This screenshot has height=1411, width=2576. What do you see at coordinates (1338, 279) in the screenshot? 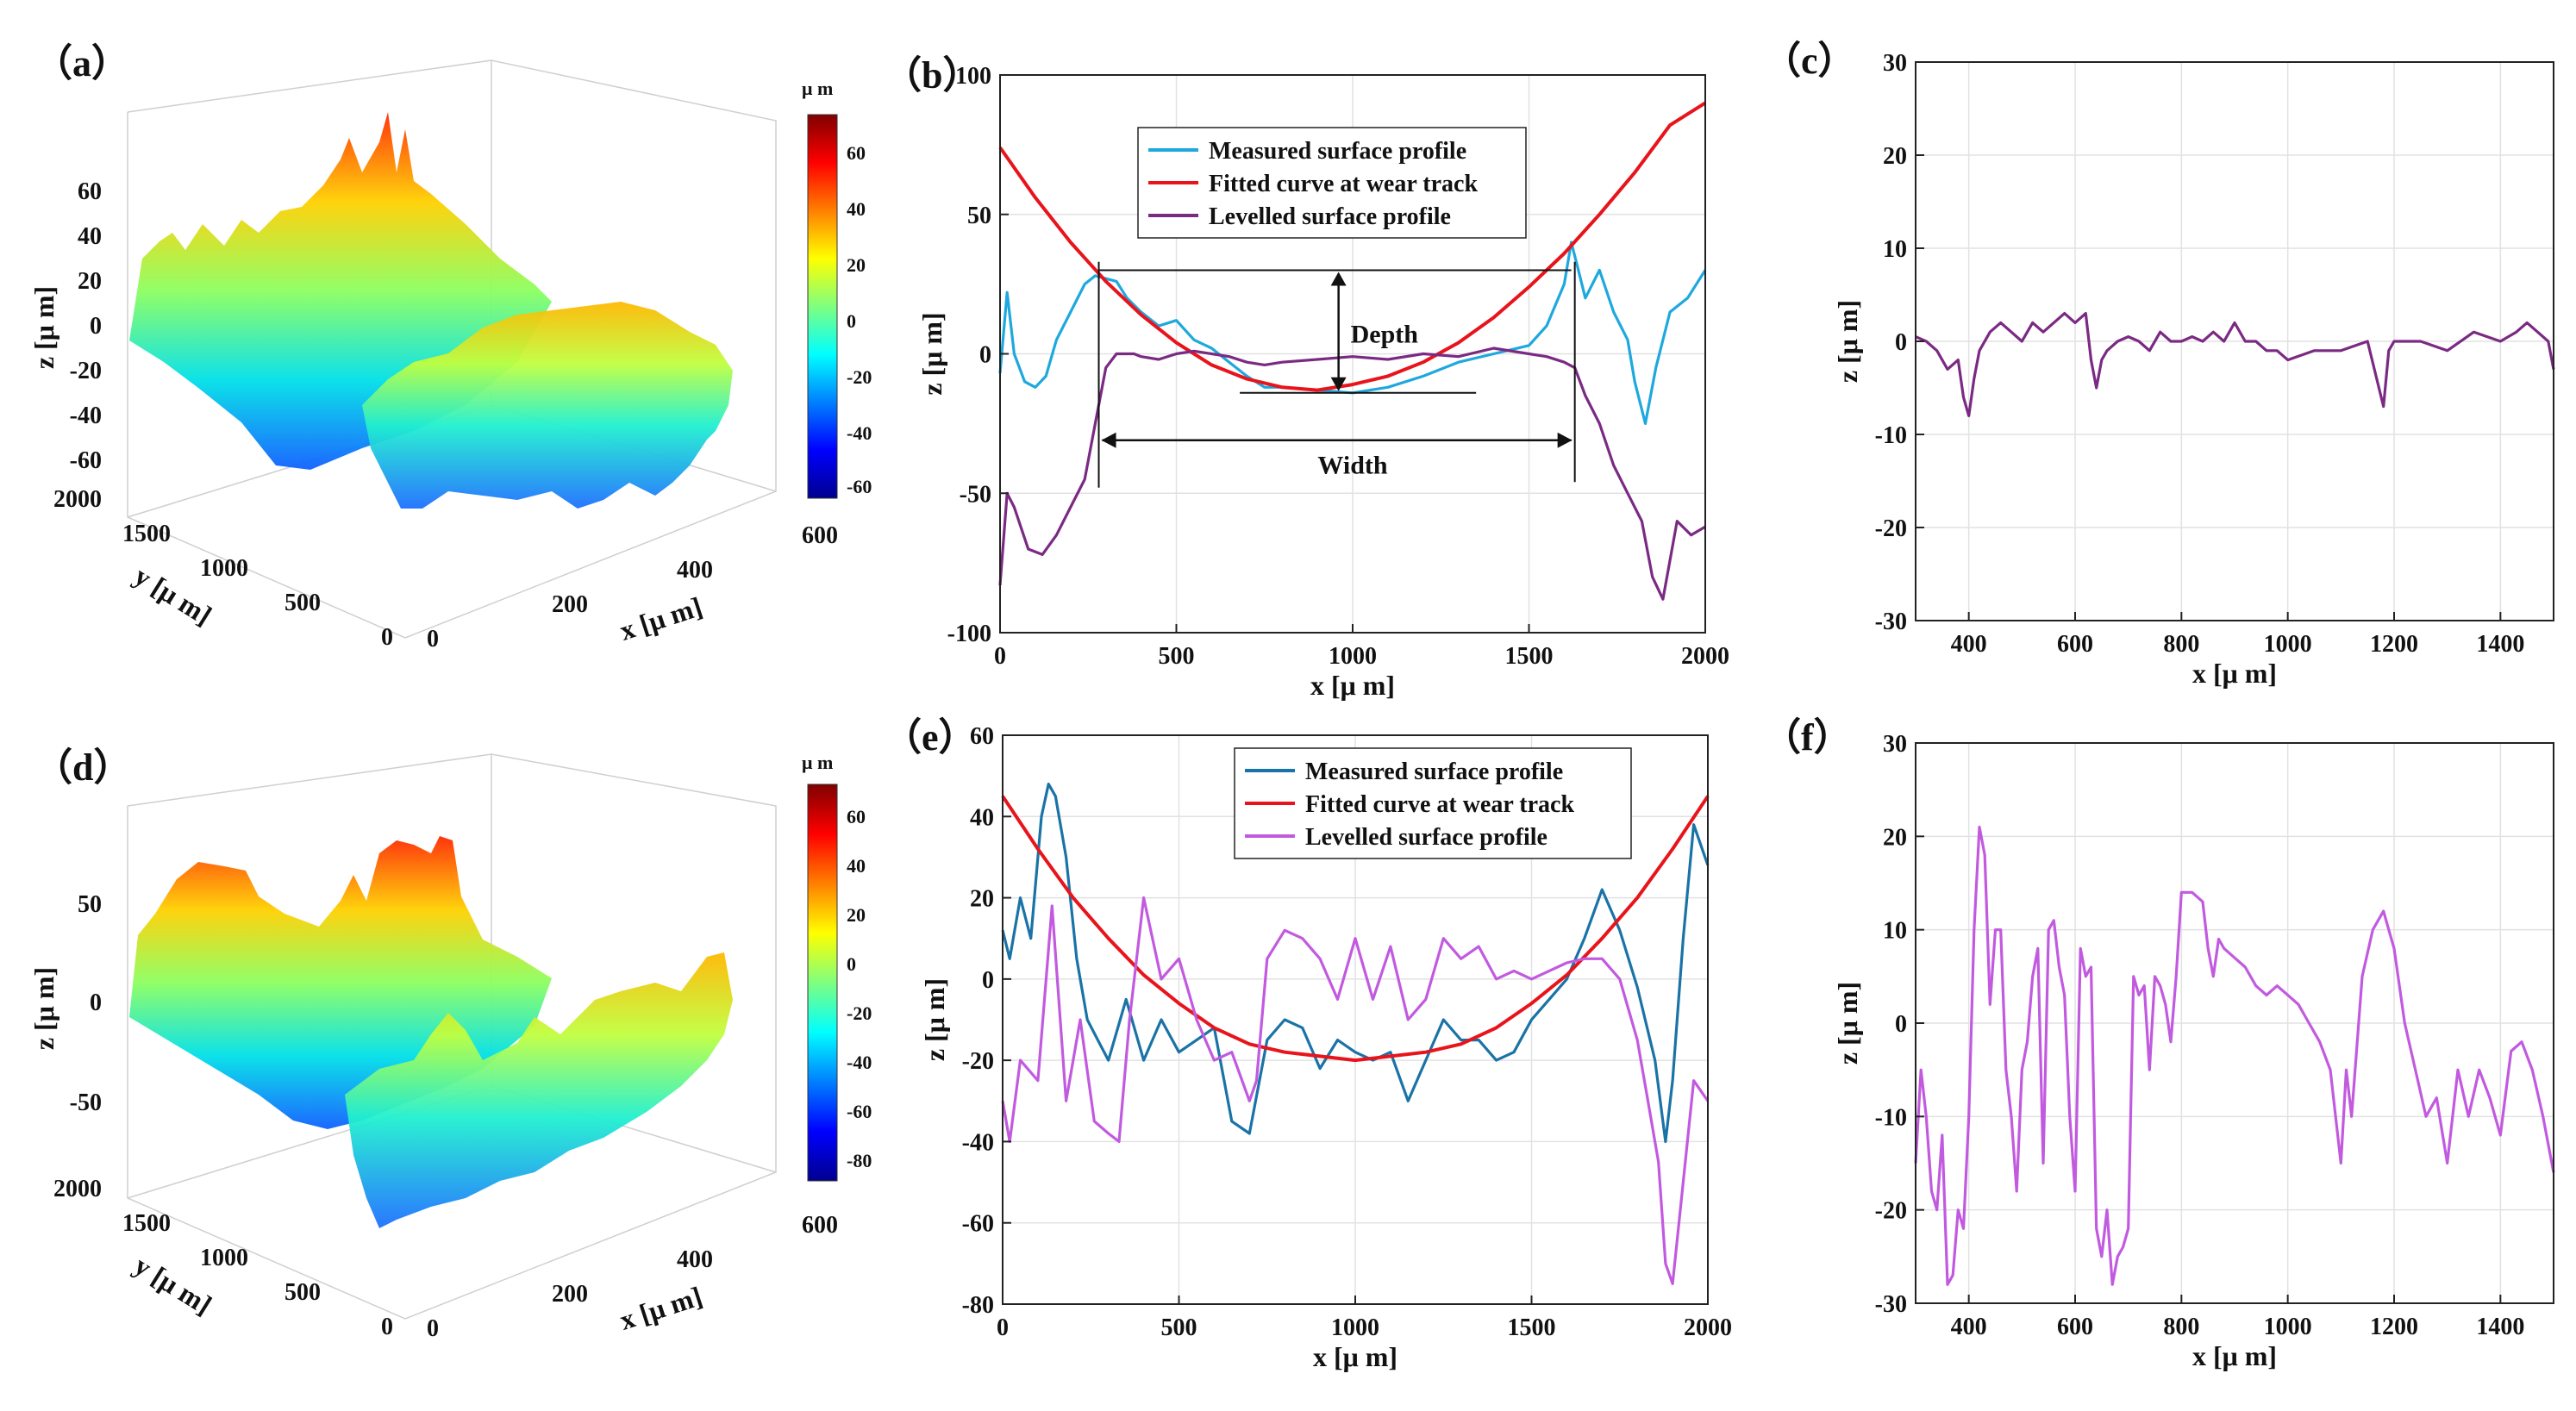
I see `depth-arrowhead-top` at bounding box center [1338, 279].